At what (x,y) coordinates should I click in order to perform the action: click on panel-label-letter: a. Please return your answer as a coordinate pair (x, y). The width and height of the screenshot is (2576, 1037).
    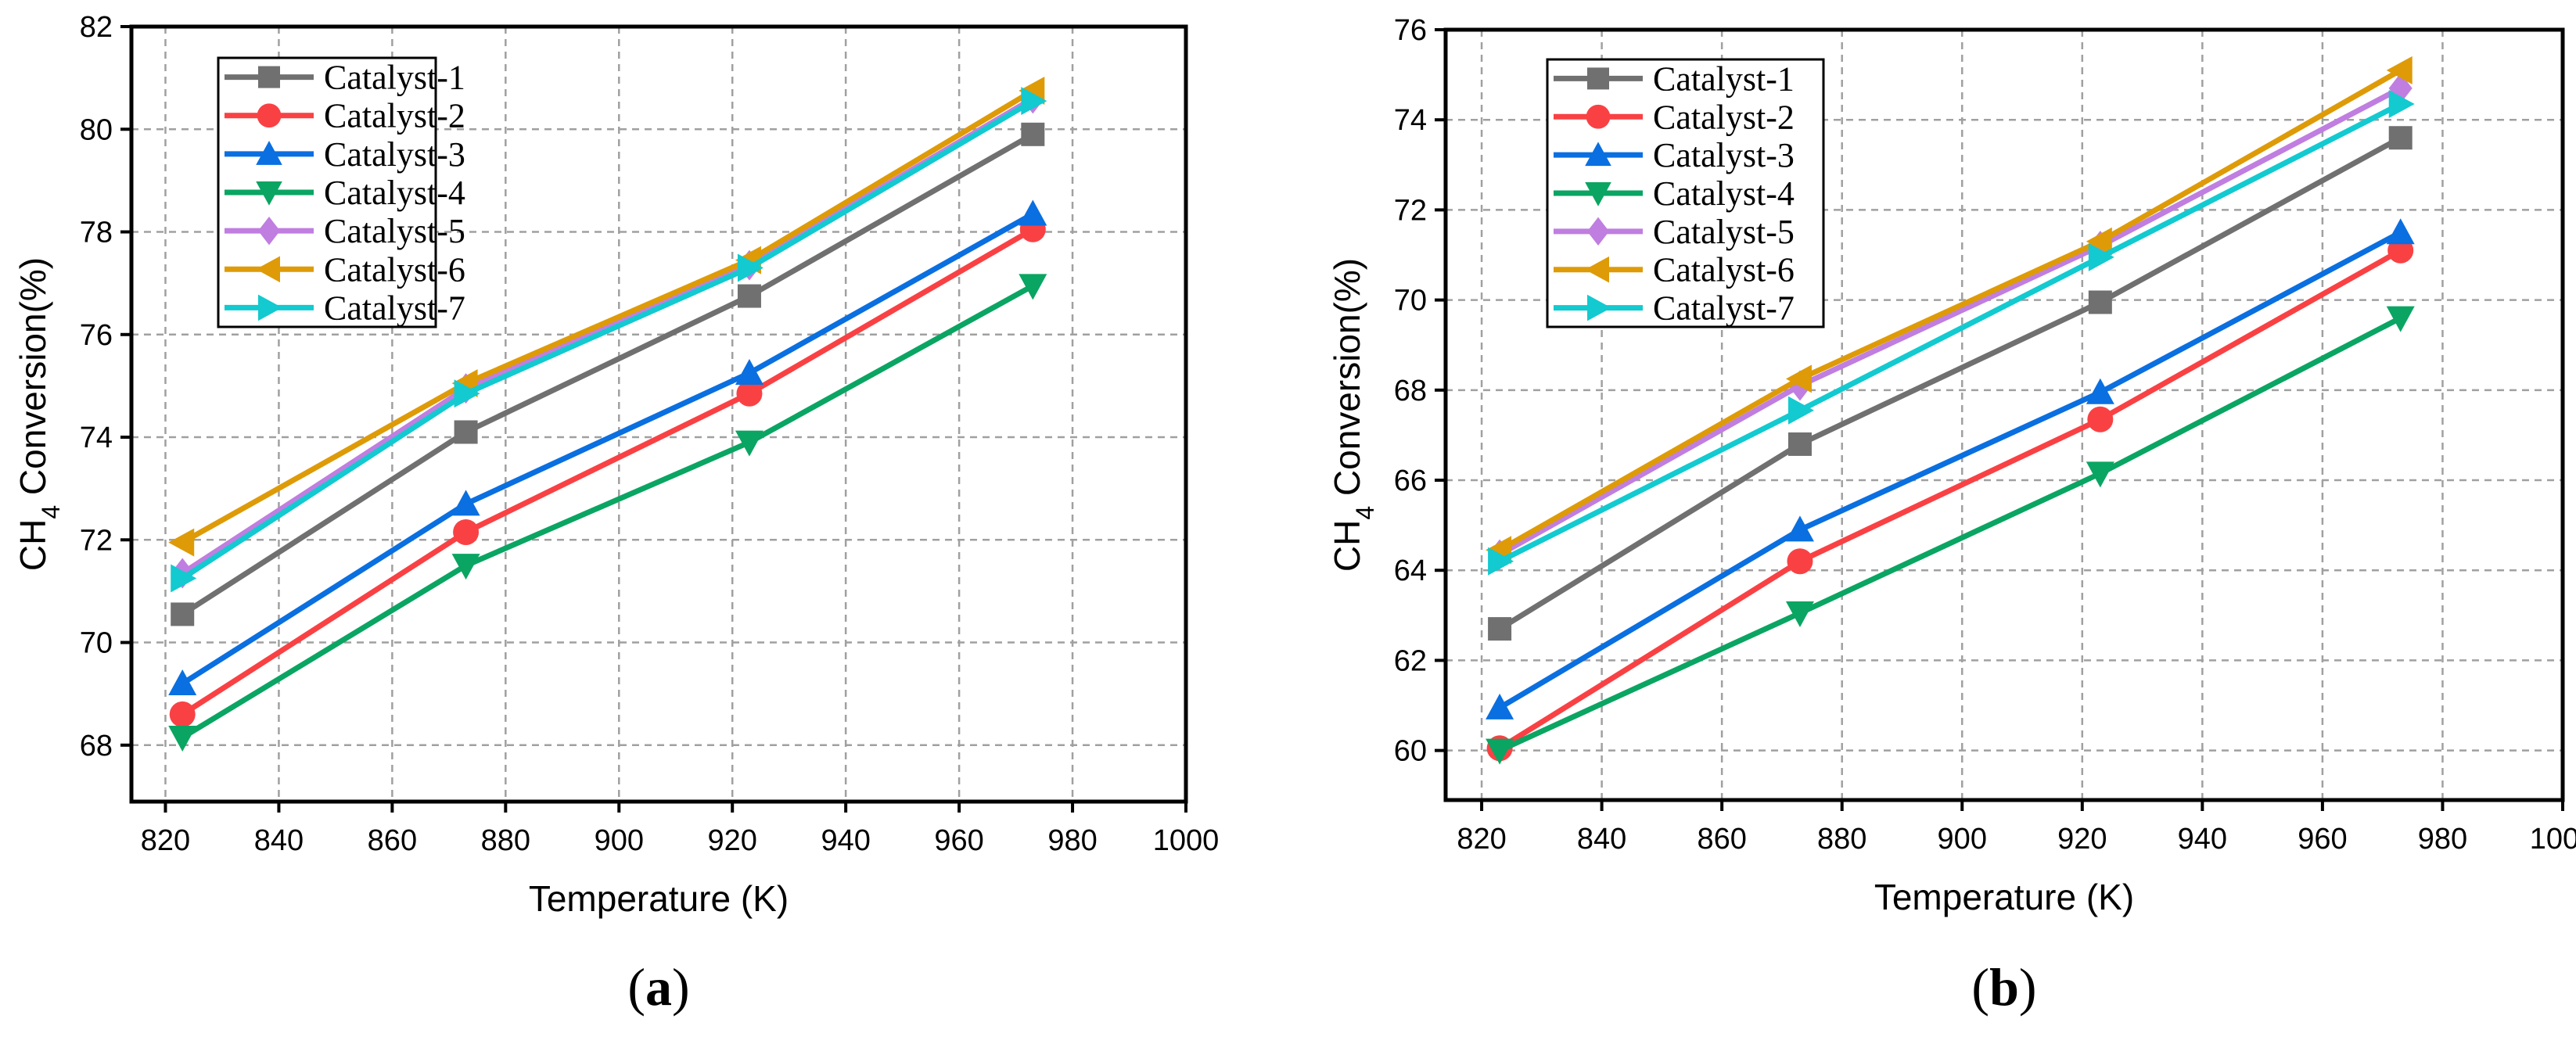
    Looking at the image, I should click on (658, 987).